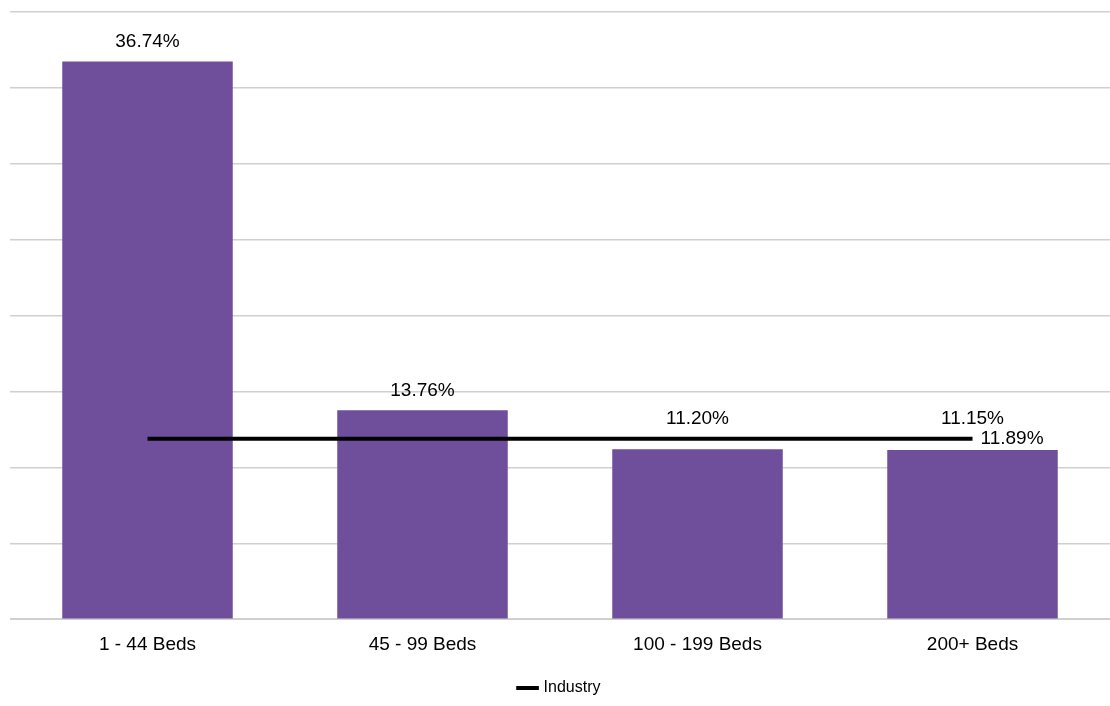  Describe the element at coordinates (972, 643) in the screenshot. I see `x-tick-label: 200+ Beds` at that location.